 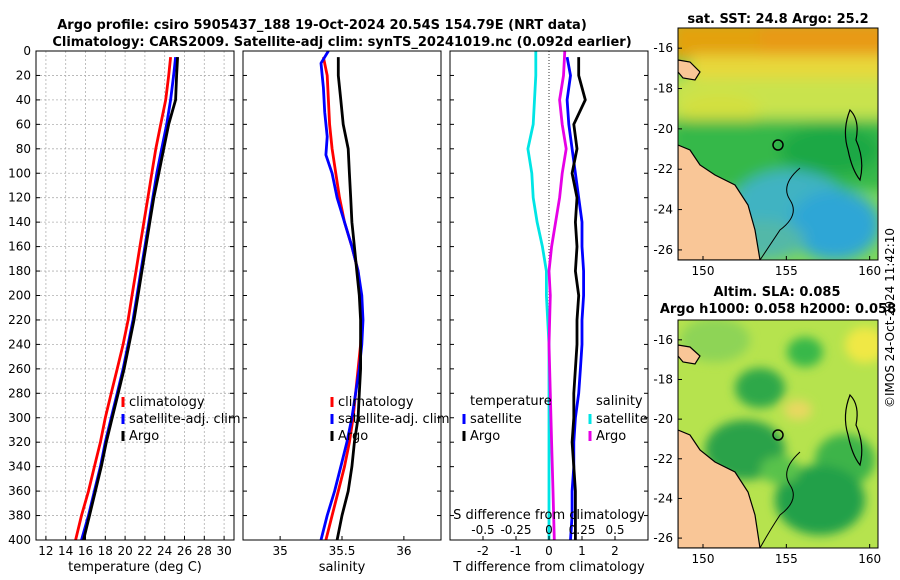 What do you see at coordinates (19, 320) in the screenshot?
I see `y-tick-label: 220` at bounding box center [19, 320].